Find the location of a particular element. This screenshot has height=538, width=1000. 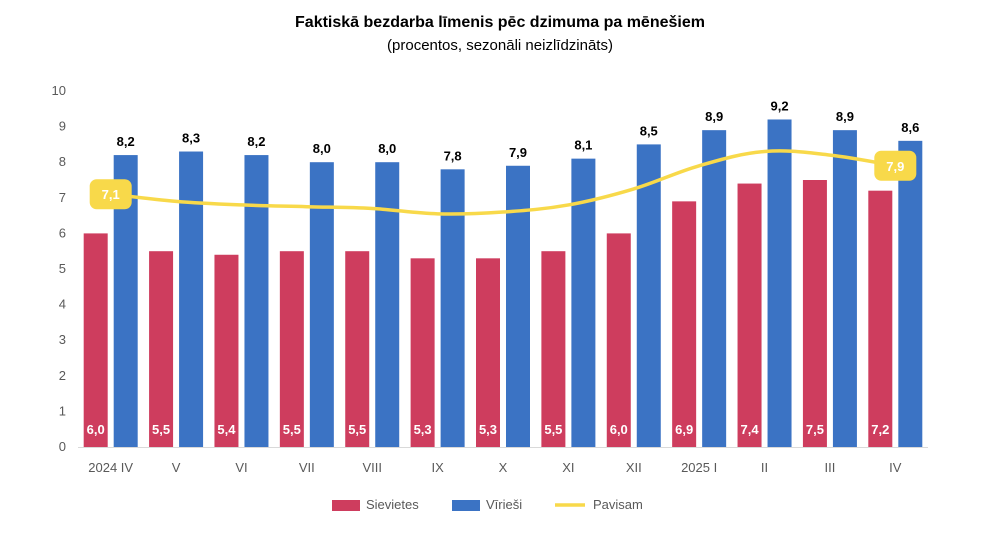

y-tick-label: 8 is located at coordinates (62, 161).